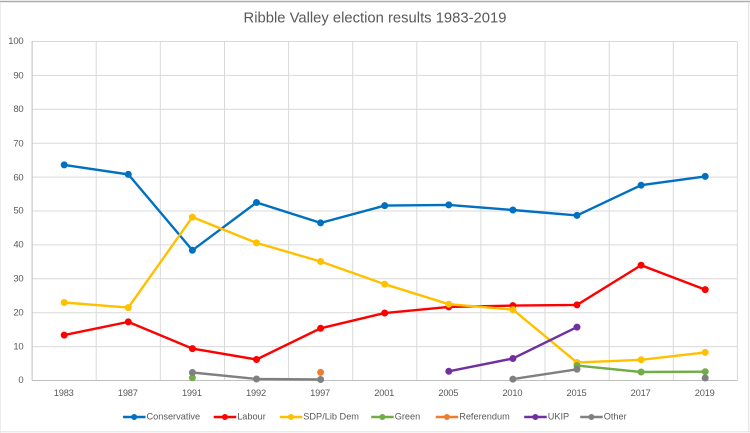 The image size is (750, 433). What do you see at coordinates (558, 417) in the screenshot?
I see `svg-text: UKIP` at bounding box center [558, 417].